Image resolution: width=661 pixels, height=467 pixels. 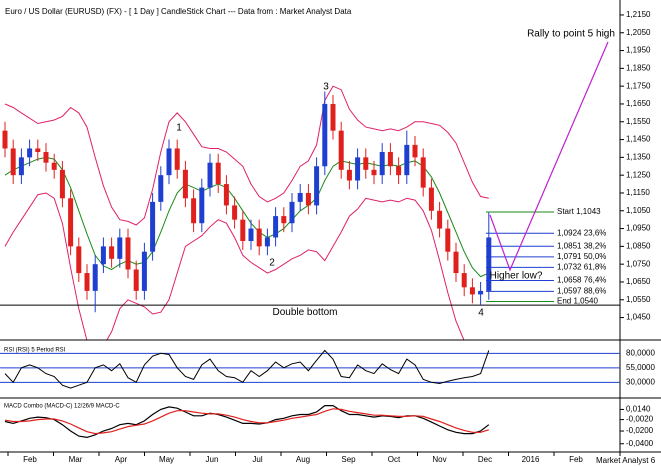 What do you see at coordinates (166, 459) in the screenshot?
I see `x-tick-label: May` at bounding box center [166, 459].